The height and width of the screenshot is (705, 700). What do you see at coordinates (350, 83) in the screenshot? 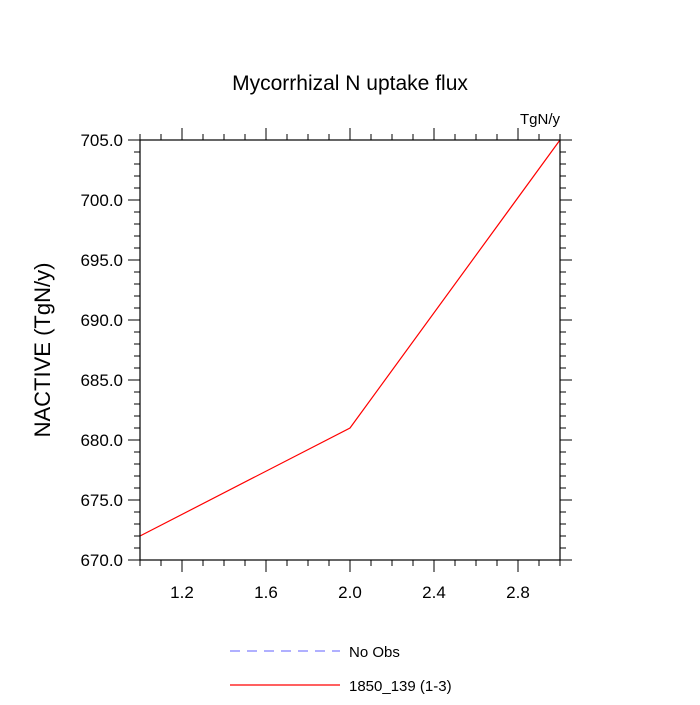
I see `chart-title: Mycorrhizal N uptake flux` at bounding box center [350, 83].